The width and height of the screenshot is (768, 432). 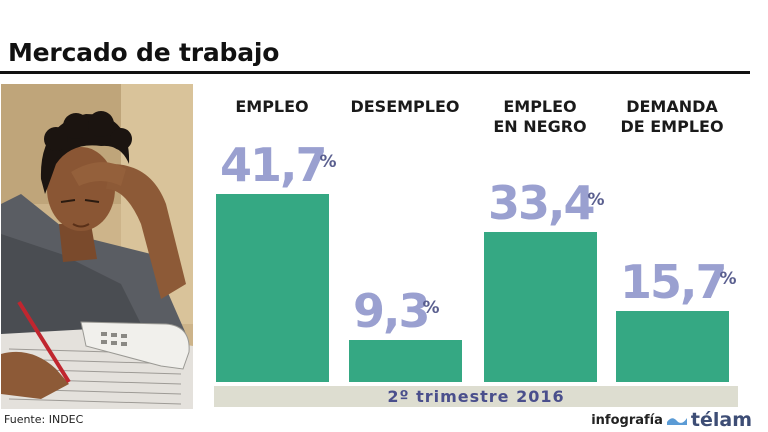 I want to click on value-label-empleo-en-negro: 33,4, so click(x=541, y=202).